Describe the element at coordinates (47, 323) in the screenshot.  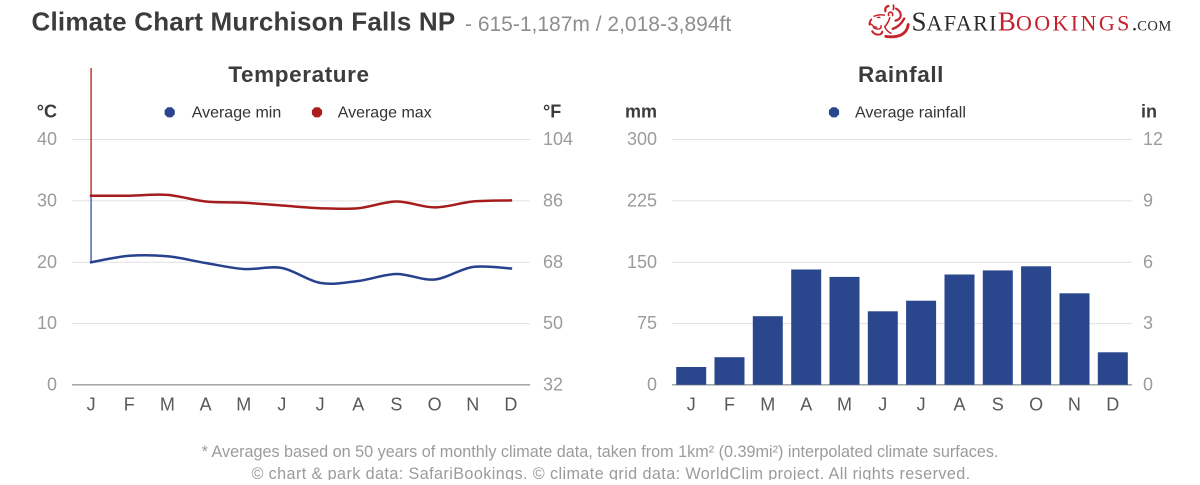
I see `svg-text: 10` at that location.